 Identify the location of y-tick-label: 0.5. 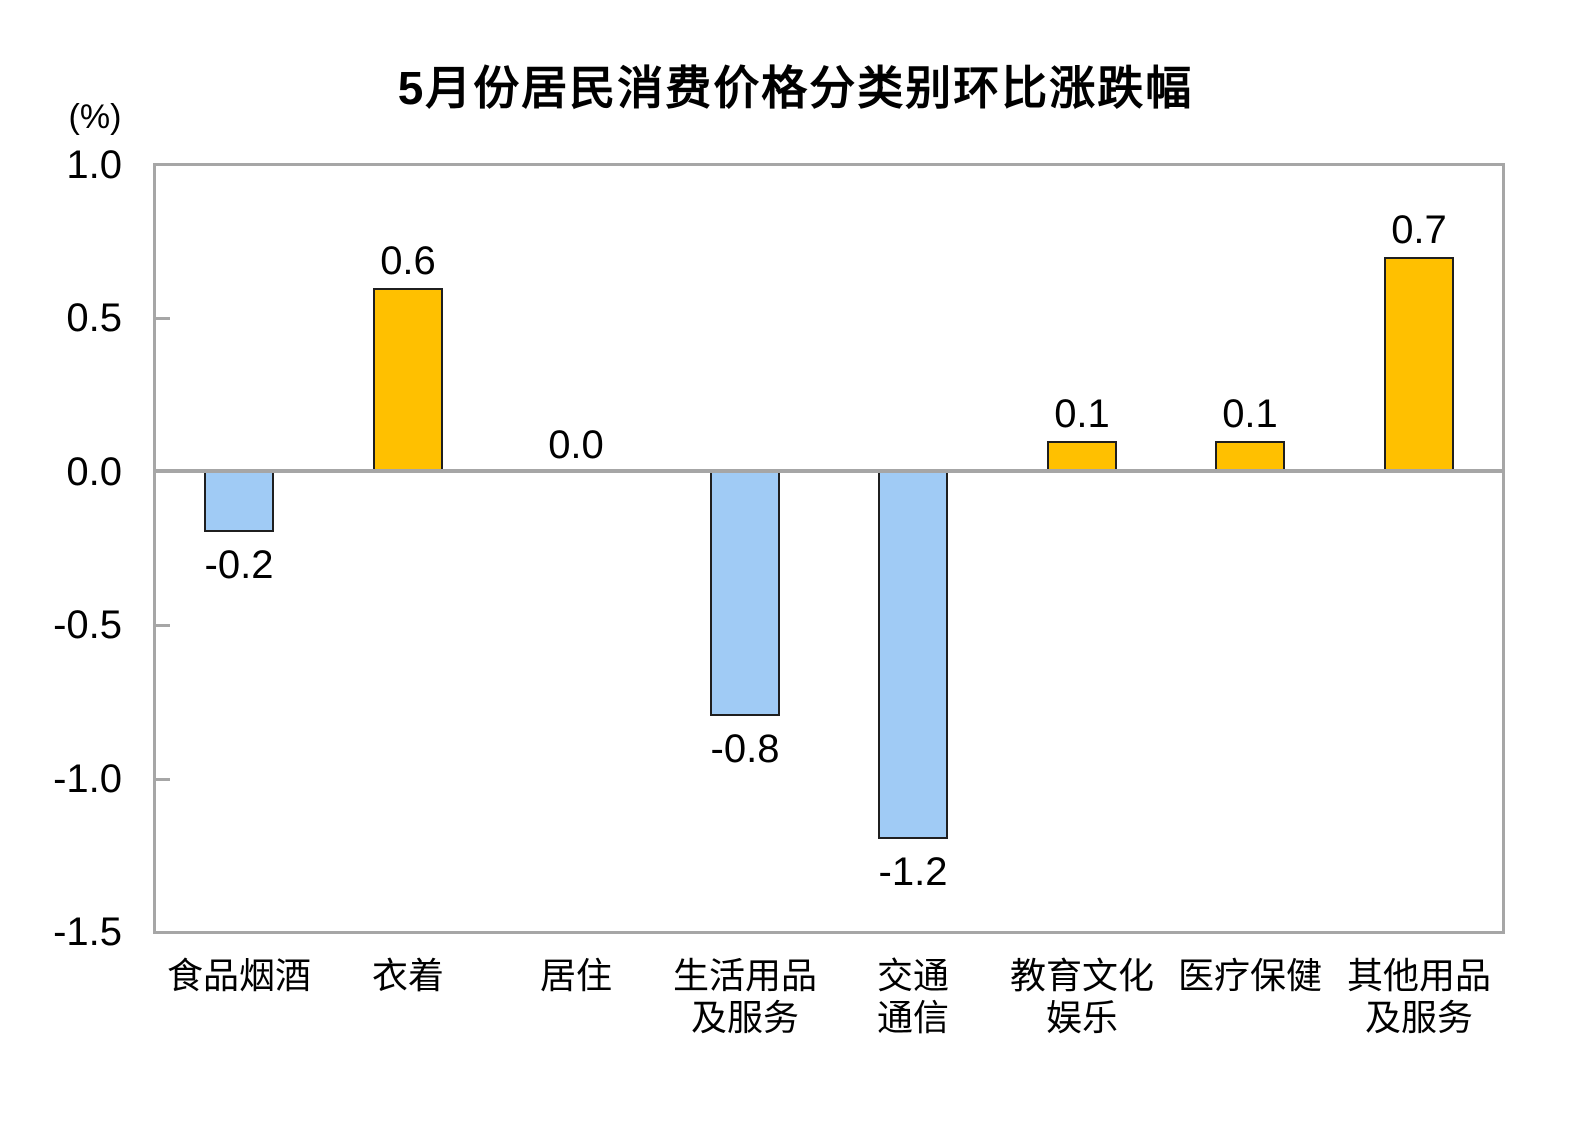
(94, 318).